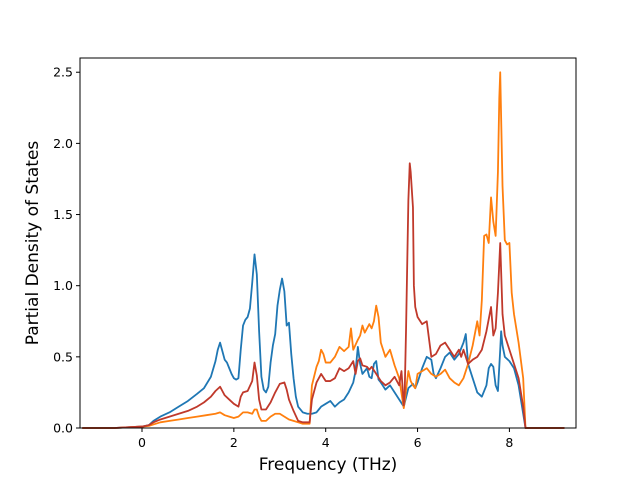  What do you see at coordinates (63, 214) in the screenshot?
I see `y-tick-label: 1.5` at bounding box center [63, 214].